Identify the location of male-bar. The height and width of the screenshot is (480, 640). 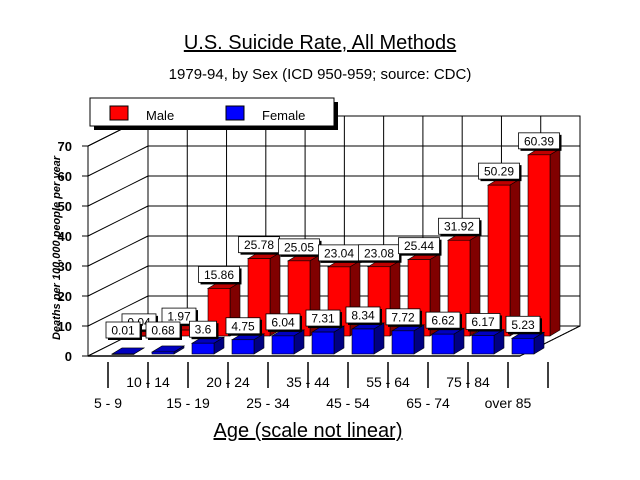
(539, 245).